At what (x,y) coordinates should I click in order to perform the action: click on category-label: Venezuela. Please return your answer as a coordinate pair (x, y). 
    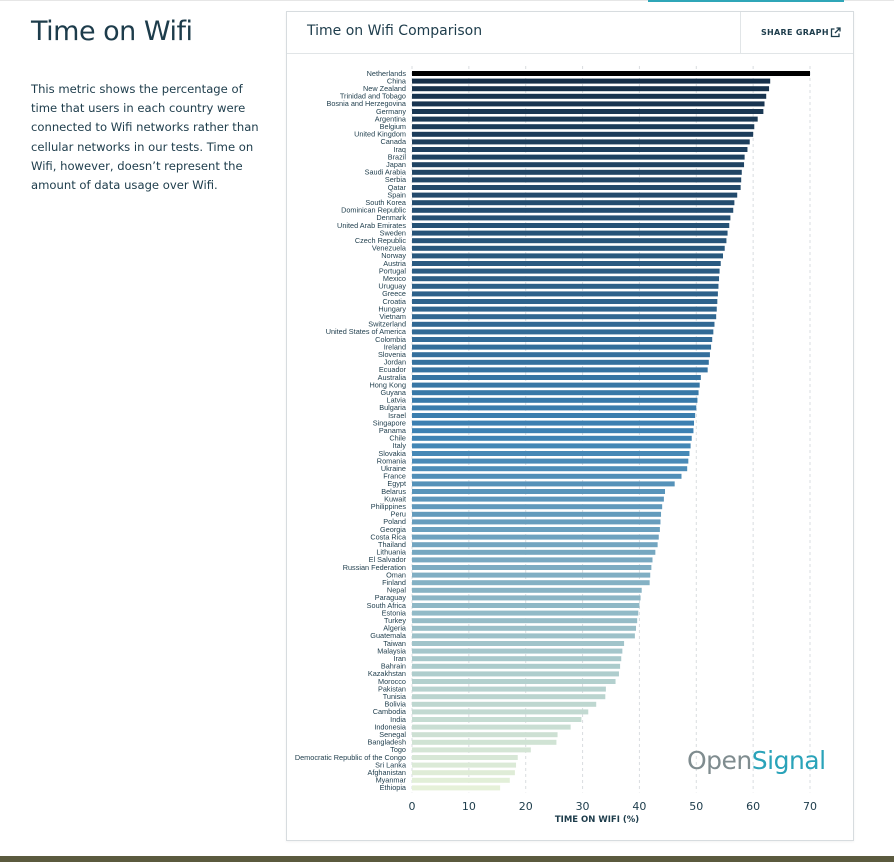
    Looking at the image, I should click on (389, 248).